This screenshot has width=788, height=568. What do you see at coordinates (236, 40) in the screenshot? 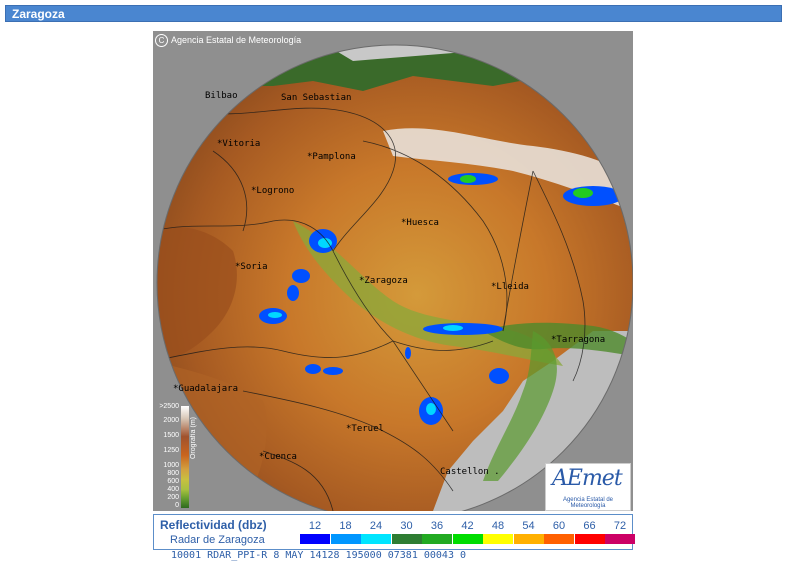
I see `copyright-text: Agencia Estatal de Meteorología` at bounding box center [236, 40].